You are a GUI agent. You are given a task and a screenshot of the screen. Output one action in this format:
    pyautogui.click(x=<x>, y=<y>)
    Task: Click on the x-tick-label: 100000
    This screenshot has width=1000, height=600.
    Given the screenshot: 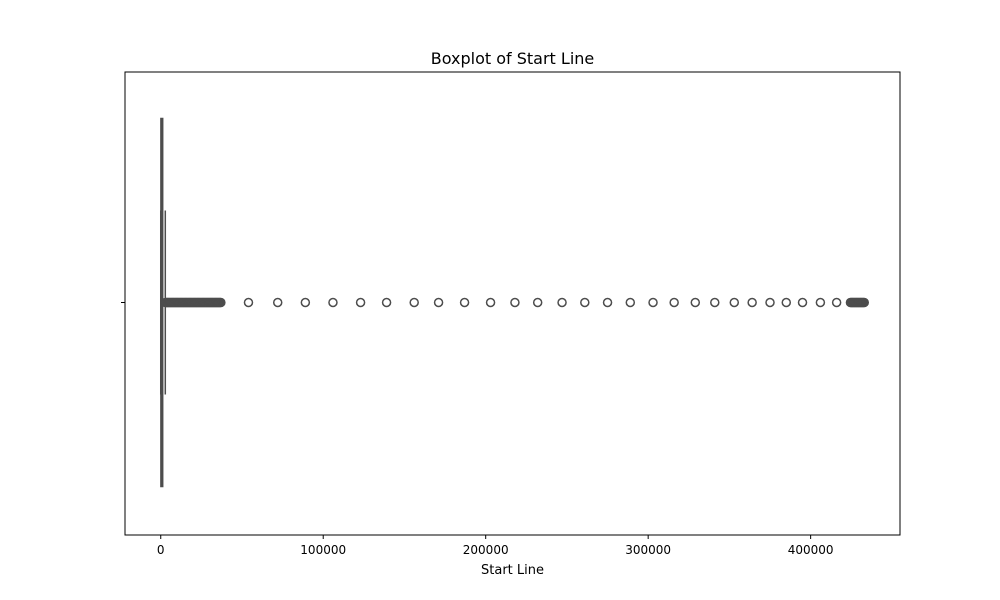 What is the action you would take?
    pyautogui.click(x=323, y=550)
    